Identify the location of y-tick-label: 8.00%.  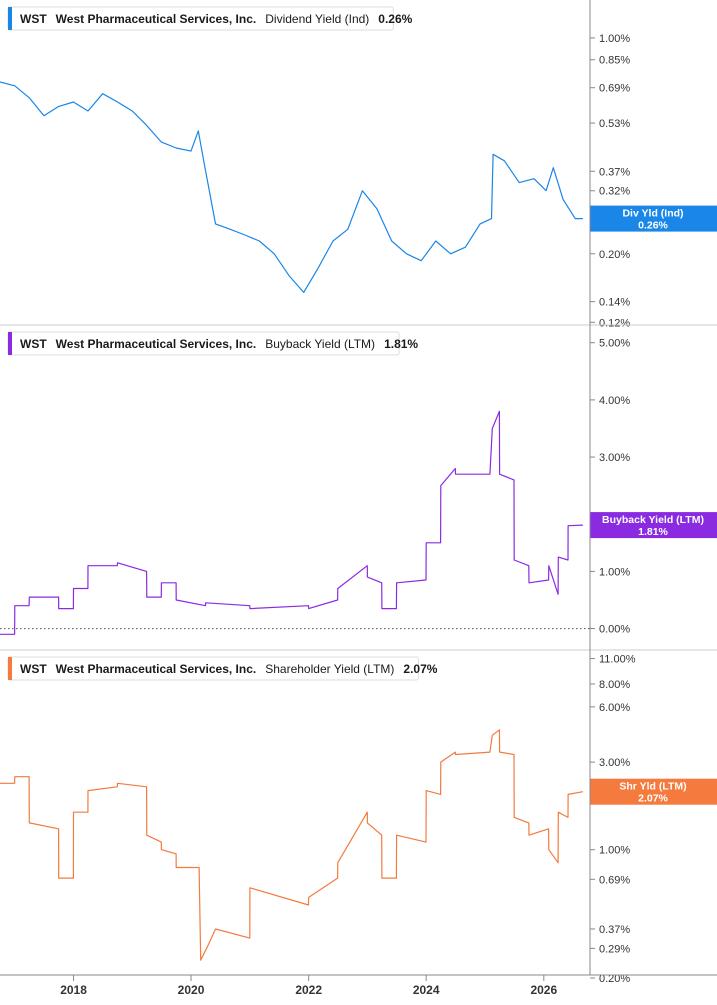
(614, 685).